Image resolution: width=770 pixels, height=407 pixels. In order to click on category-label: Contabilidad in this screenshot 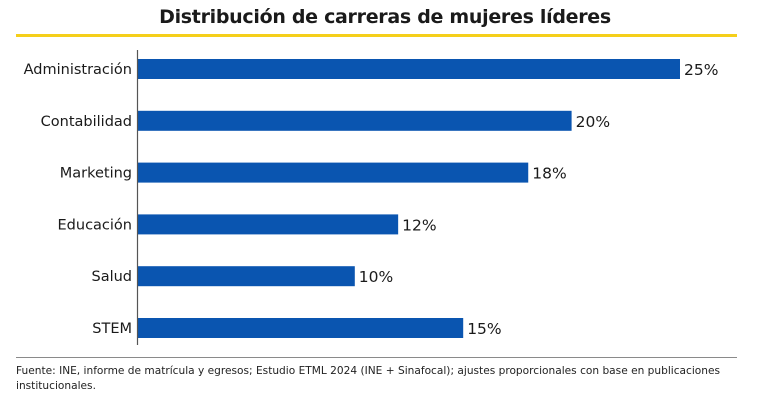, I will do `click(86, 122)`.